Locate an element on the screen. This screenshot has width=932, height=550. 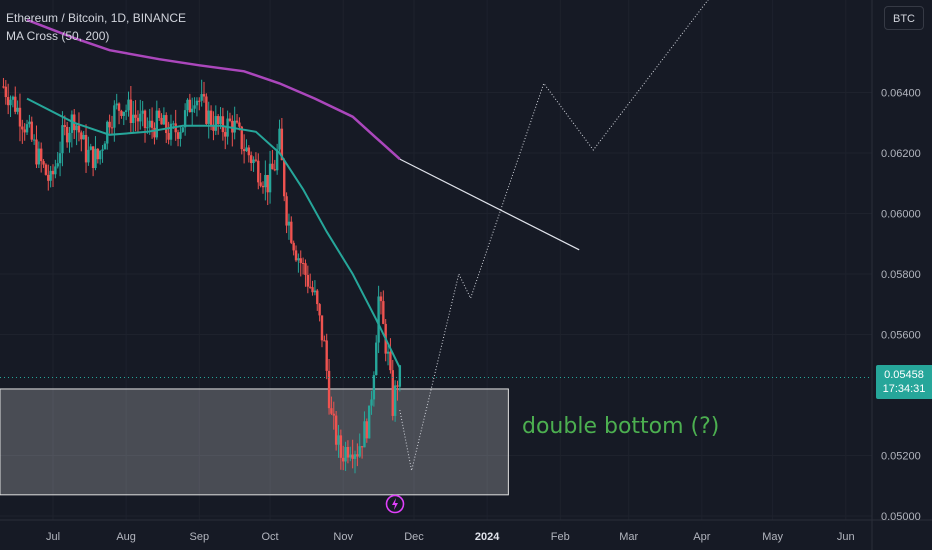
time-tick-label: Apr is located at coordinates (701, 537).